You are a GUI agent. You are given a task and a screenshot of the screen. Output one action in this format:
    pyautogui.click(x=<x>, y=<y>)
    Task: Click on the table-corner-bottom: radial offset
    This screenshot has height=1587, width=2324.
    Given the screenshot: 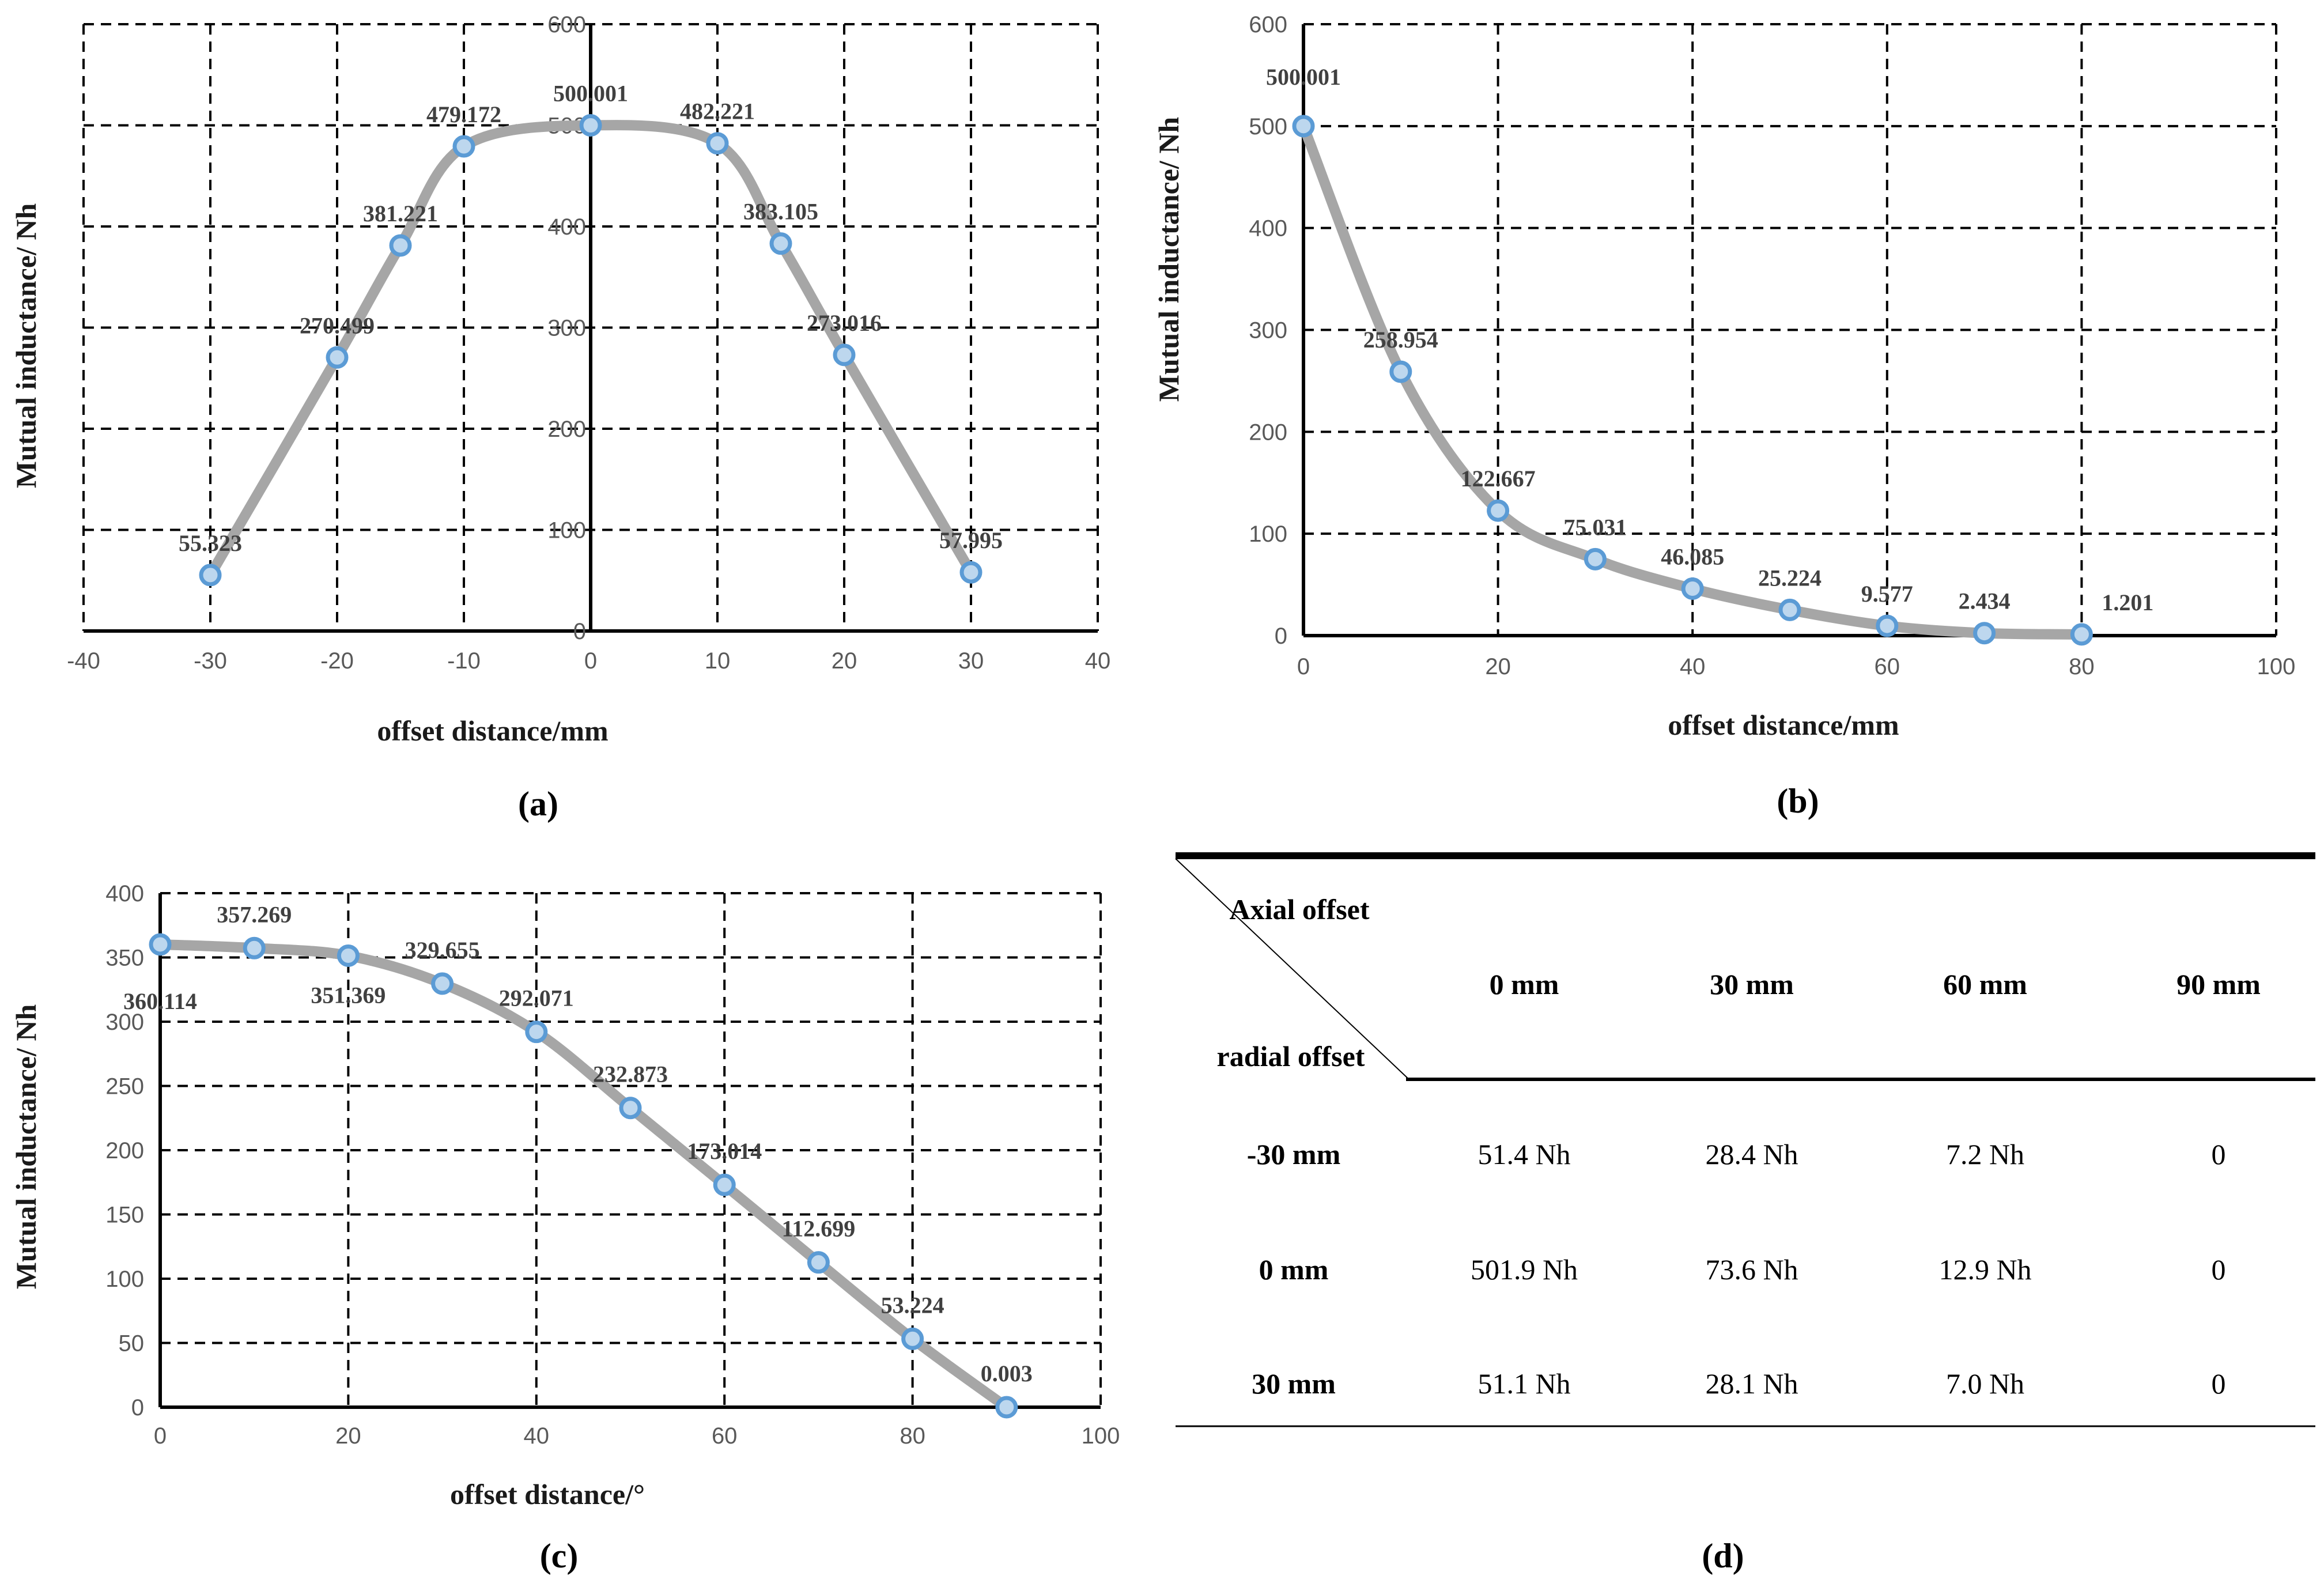 What is the action you would take?
    pyautogui.click(x=1291, y=1056)
    